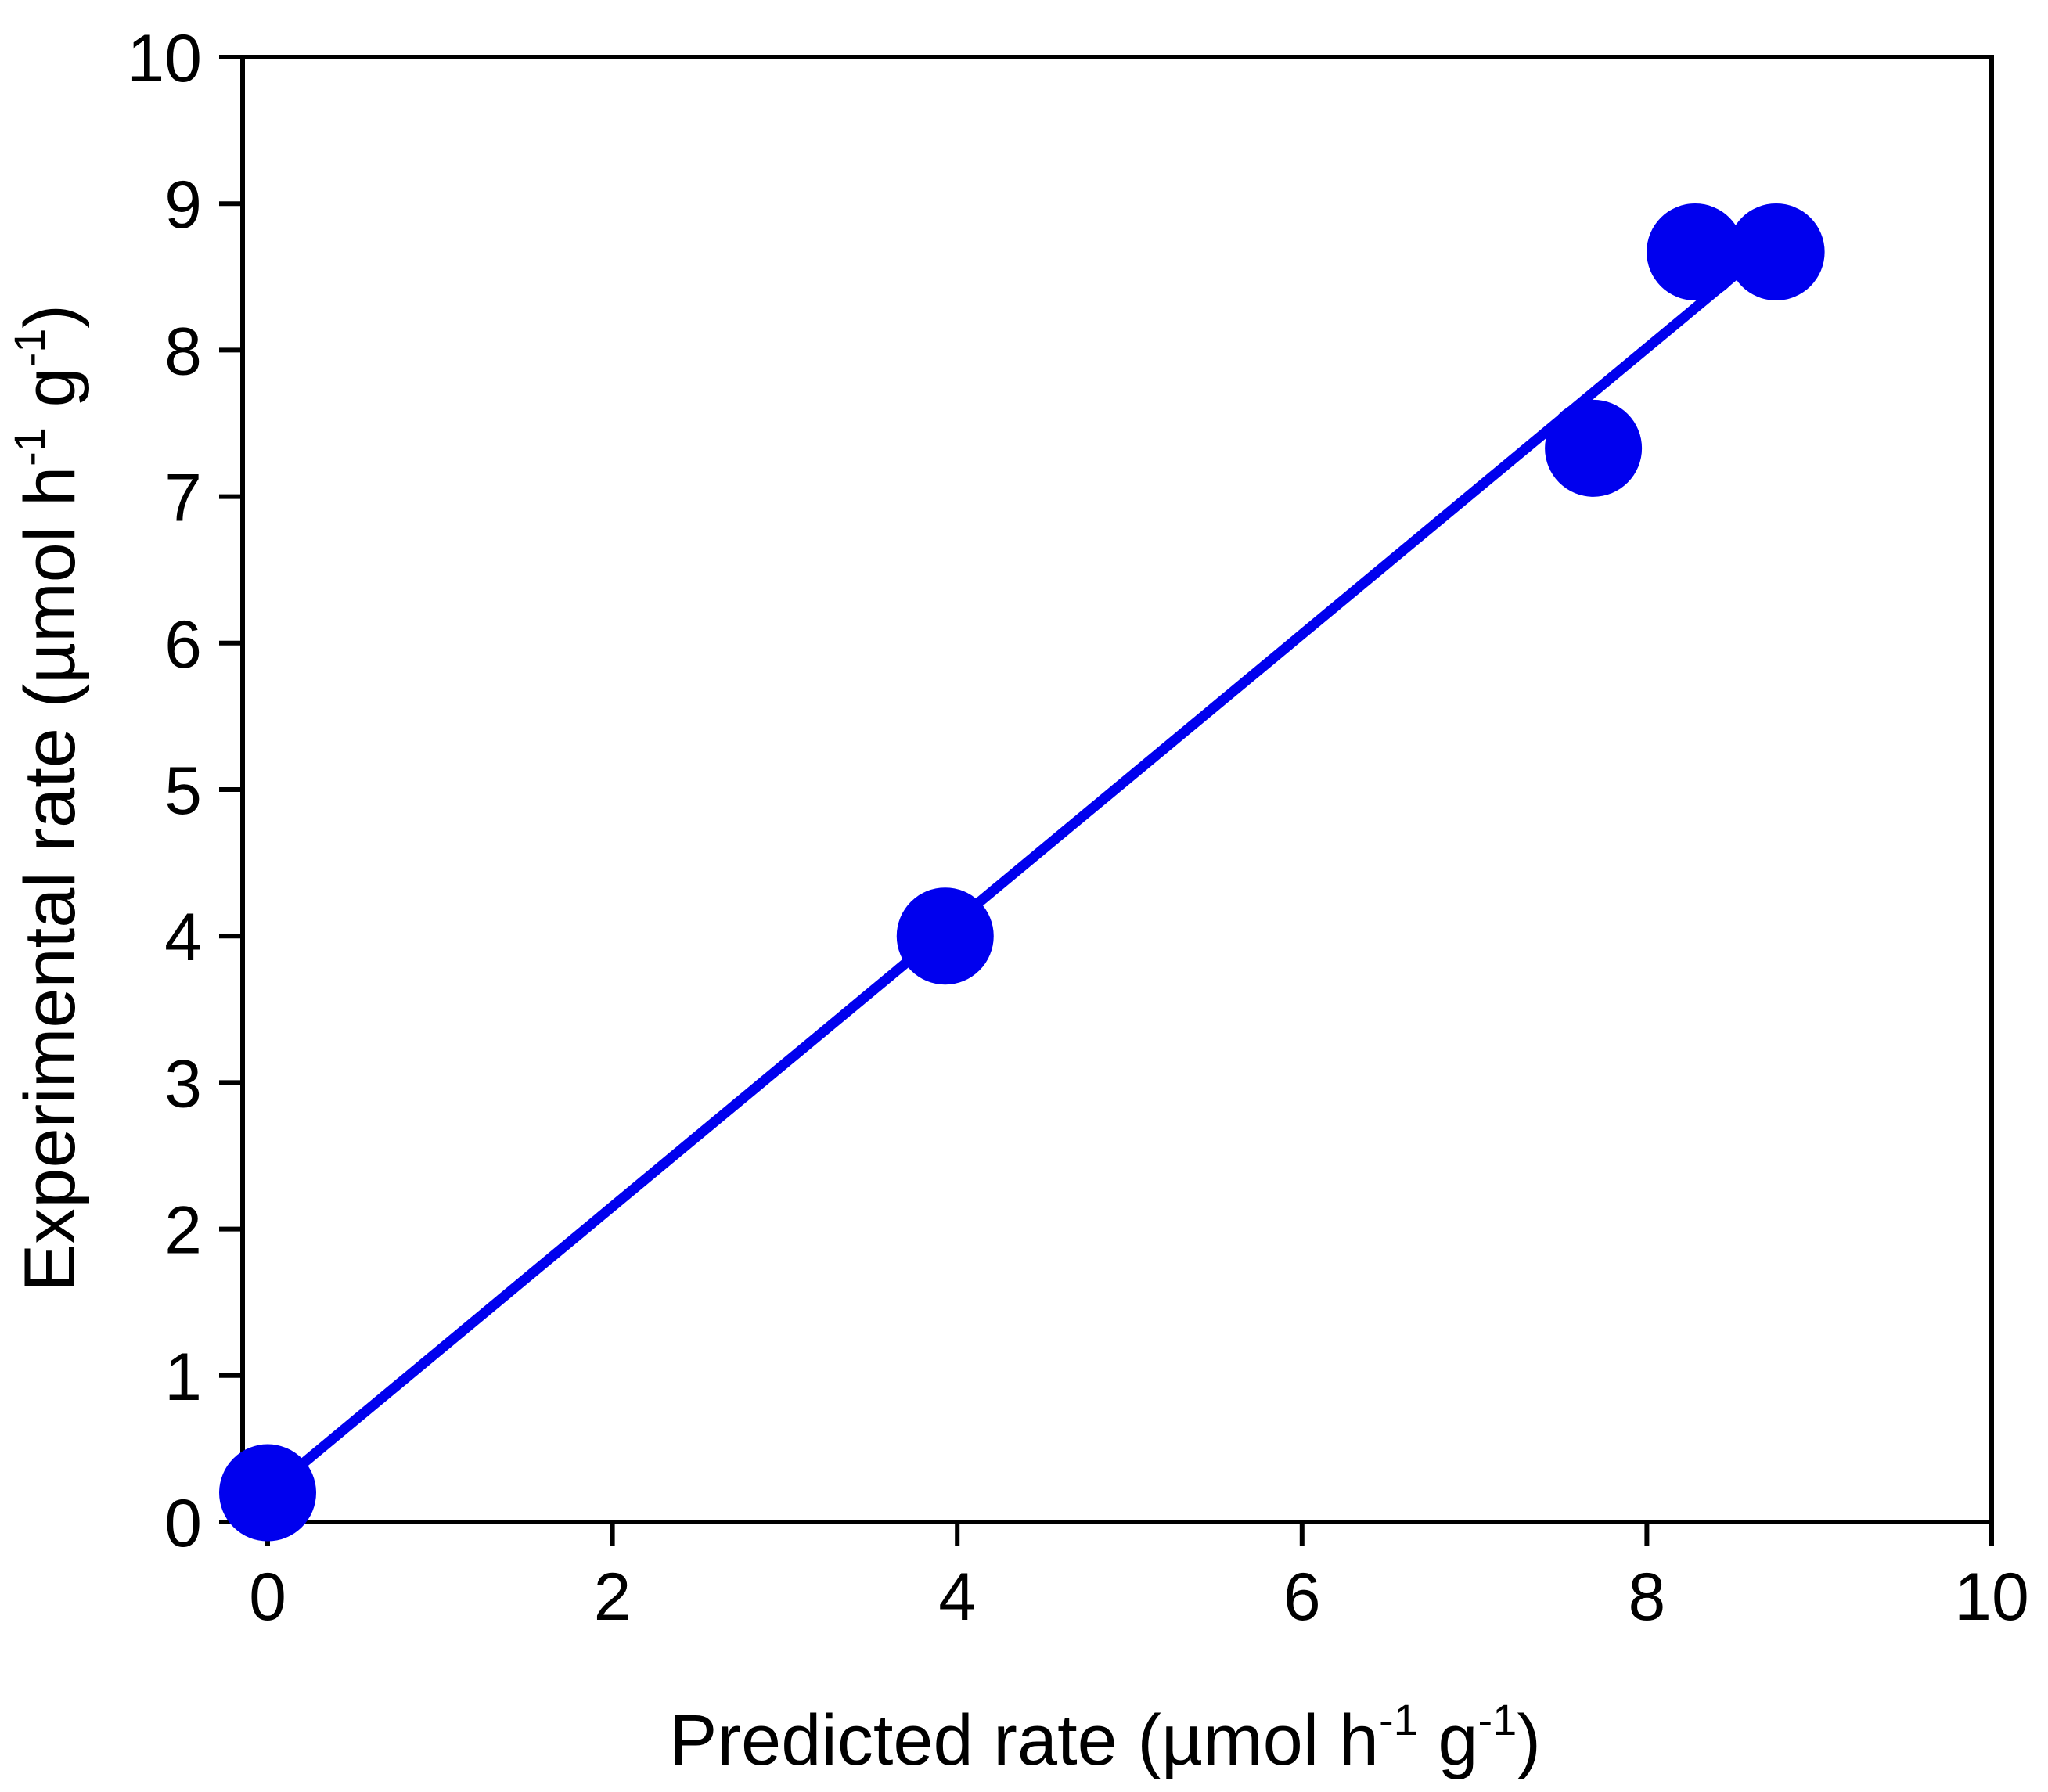  Describe the element at coordinates (164, 59) in the screenshot. I see `y-tick-label: 10` at that location.